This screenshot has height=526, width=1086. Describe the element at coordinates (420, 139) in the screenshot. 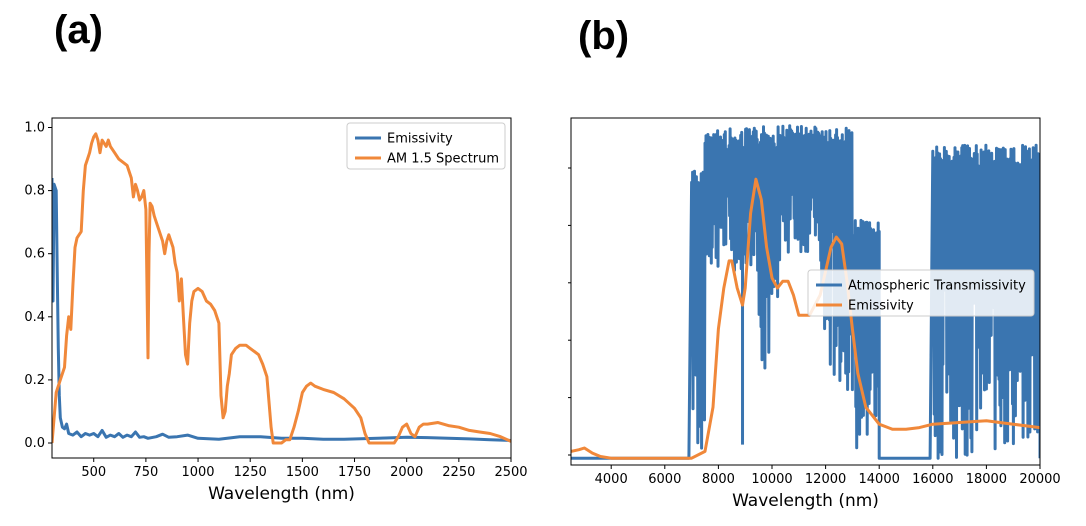

I see `legend-label-a-0: Emissivity` at that location.